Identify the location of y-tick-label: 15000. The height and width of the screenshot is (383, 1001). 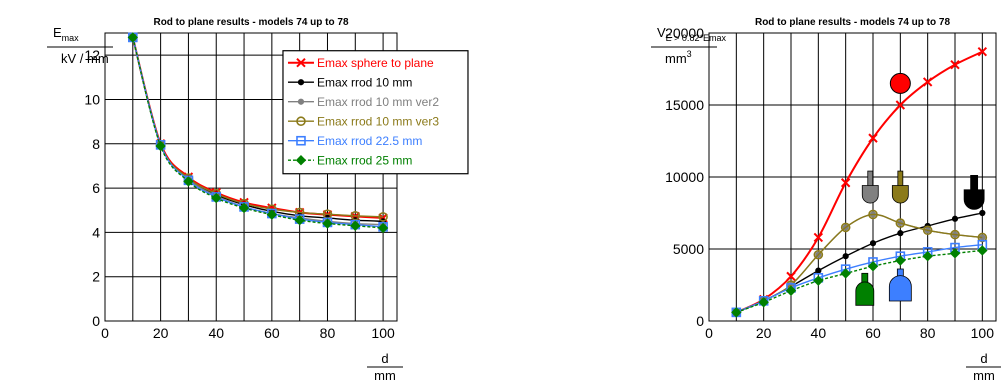
(684, 105).